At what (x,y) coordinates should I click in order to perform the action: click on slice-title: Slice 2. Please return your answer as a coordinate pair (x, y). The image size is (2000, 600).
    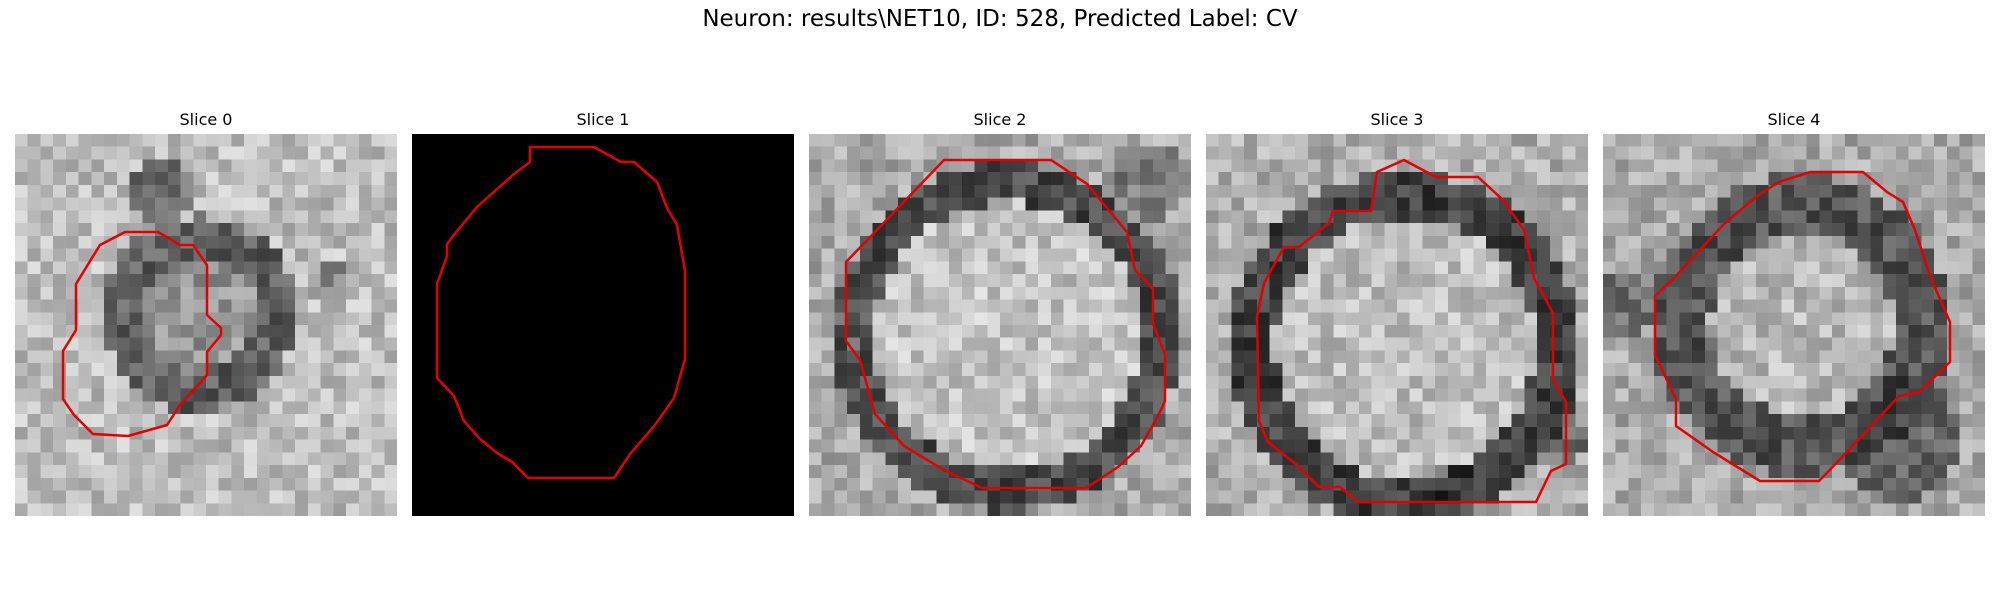
    Looking at the image, I should click on (1000, 119).